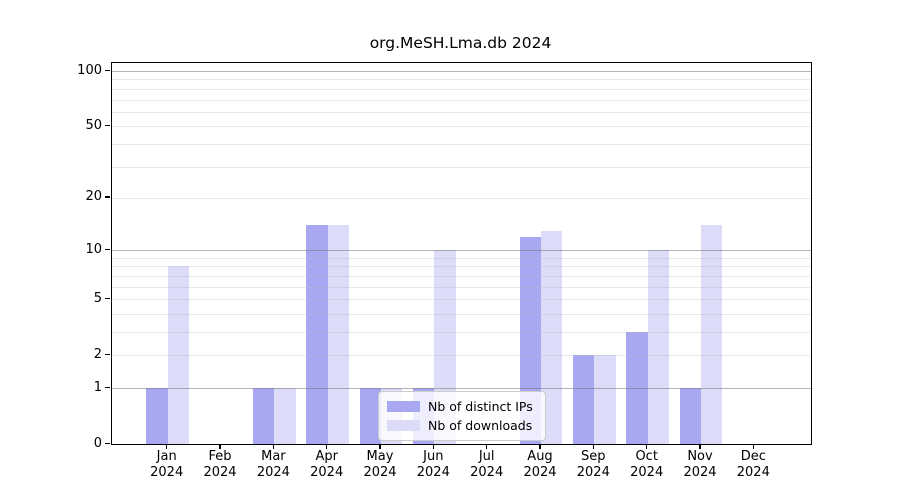 Image resolution: width=900 pixels, height=500 pixels. Describe the element at coordinates (167, 472) in the screenshot. I see `x-tick-year-jan: 2024` at that location.